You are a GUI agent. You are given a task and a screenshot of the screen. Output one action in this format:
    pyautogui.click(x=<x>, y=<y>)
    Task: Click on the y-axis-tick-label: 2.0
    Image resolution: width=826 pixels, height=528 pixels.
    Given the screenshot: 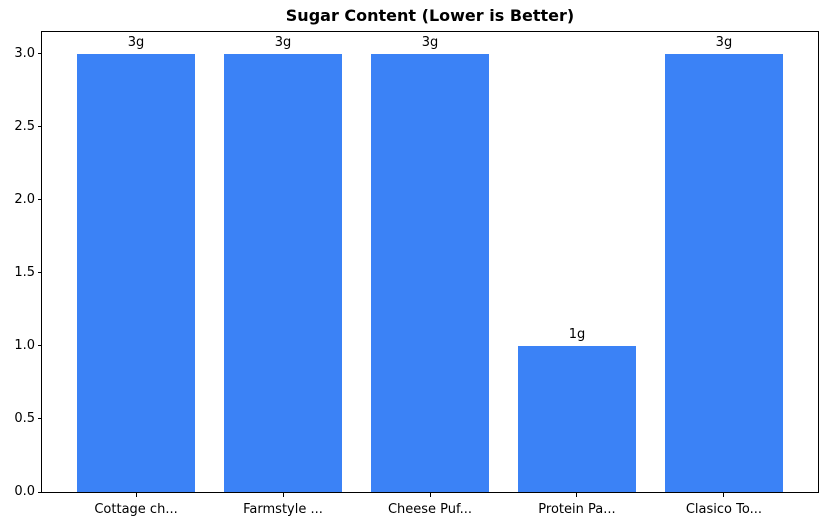 What is the action you would take?
    pyautogui.click(x=24, y=199)
    